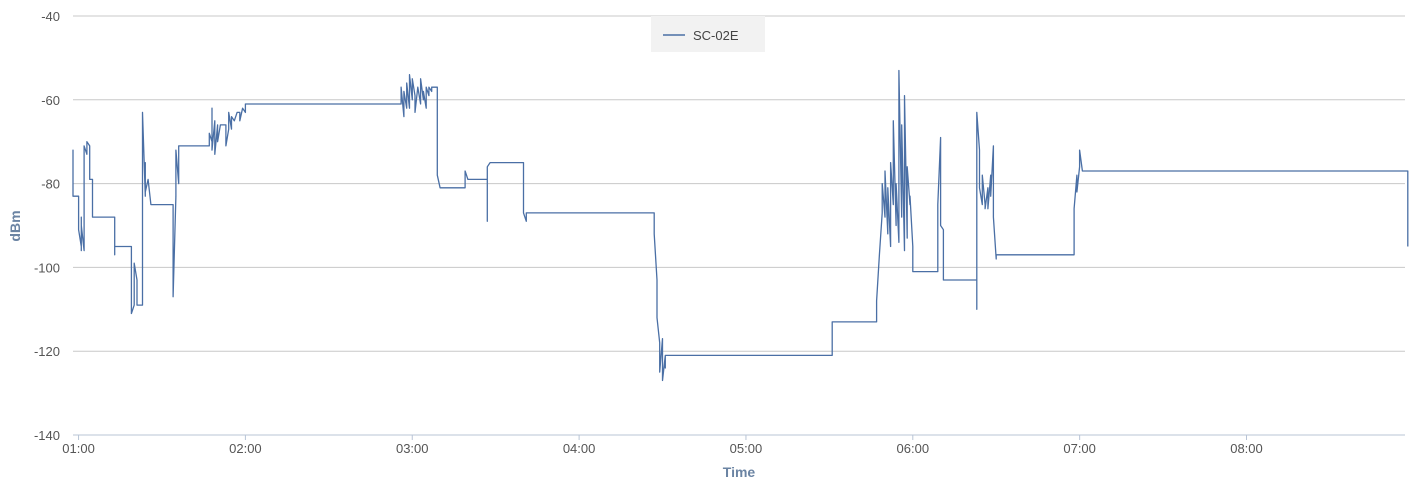 The width and height of the screenshot is (1415, 480). What do you see at coordinates (245, 448) in the screenshot?
I see `x-tick-label: 02:00` at bounding box center [245, 448].